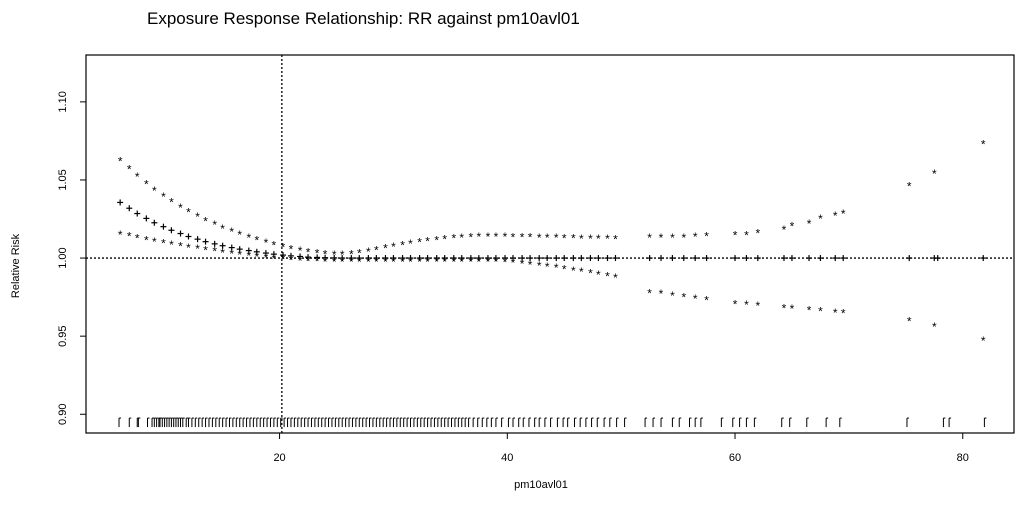 The height and width of the screenshot is (505, 1018). What do you see at coordinates (735, 458) in the screenshot?
I see `x-tick-label: 60` at bounding box center [735, 458].